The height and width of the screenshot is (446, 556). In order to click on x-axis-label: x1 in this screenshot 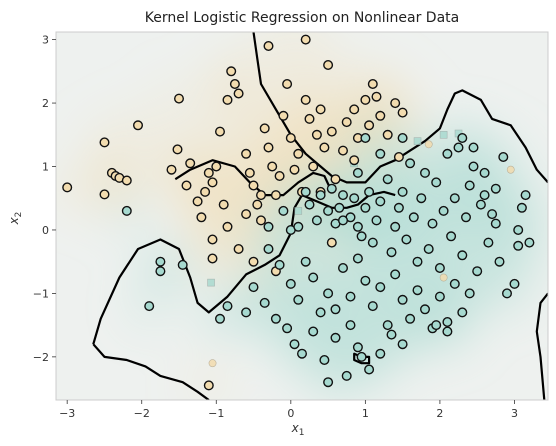, I will do `click(298, 429)`.